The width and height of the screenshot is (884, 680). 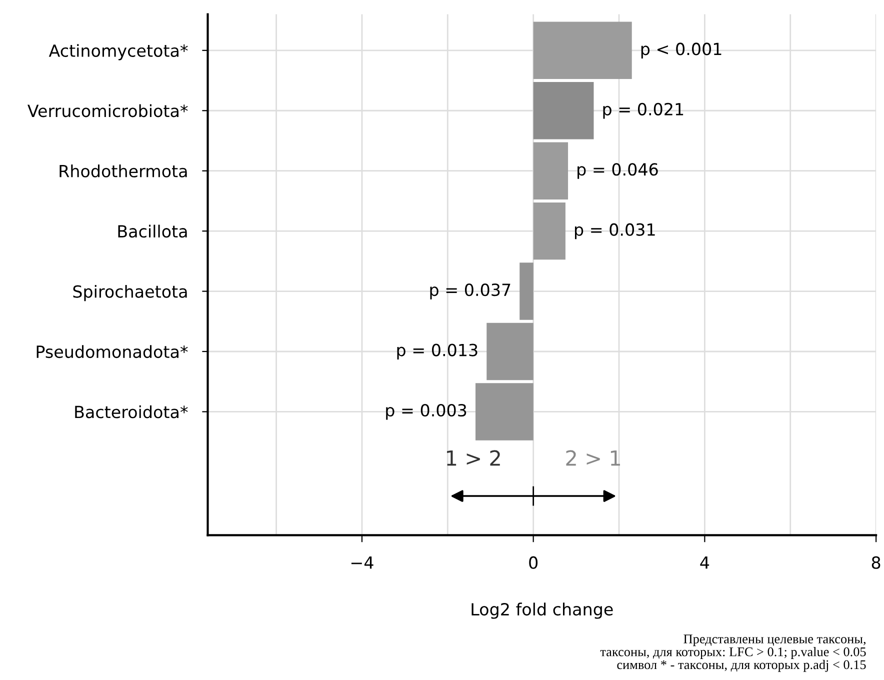 What do you see at coordinates (618, 171) in the screenshot?
I see `annotation: p = 0.046` at bounding box center [618, 171].